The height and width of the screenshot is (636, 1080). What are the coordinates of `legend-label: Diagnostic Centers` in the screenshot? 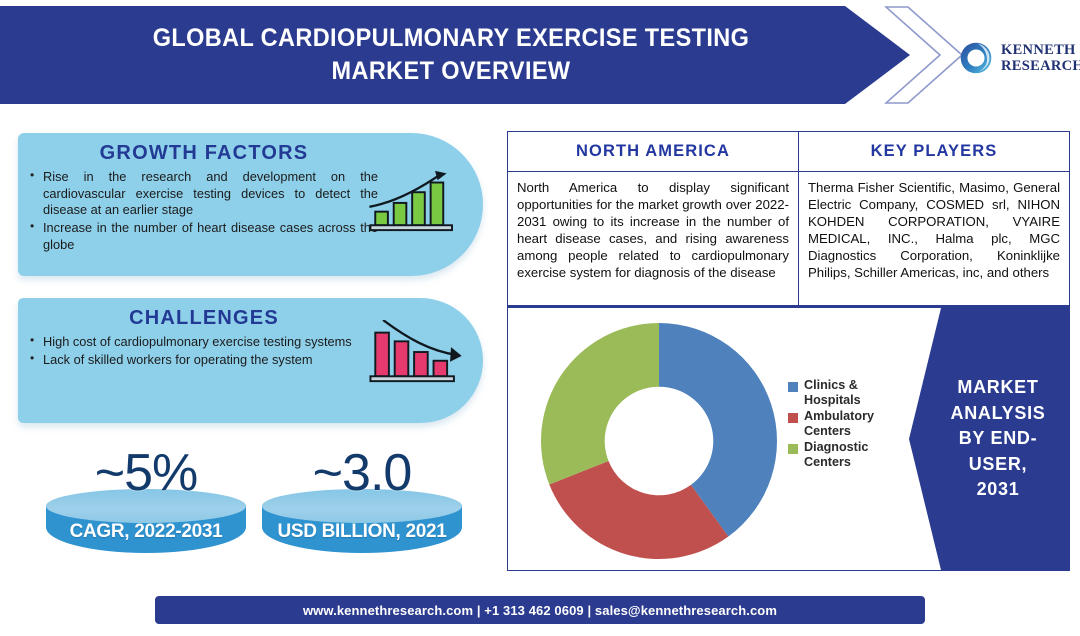 It's located at (836, 454).